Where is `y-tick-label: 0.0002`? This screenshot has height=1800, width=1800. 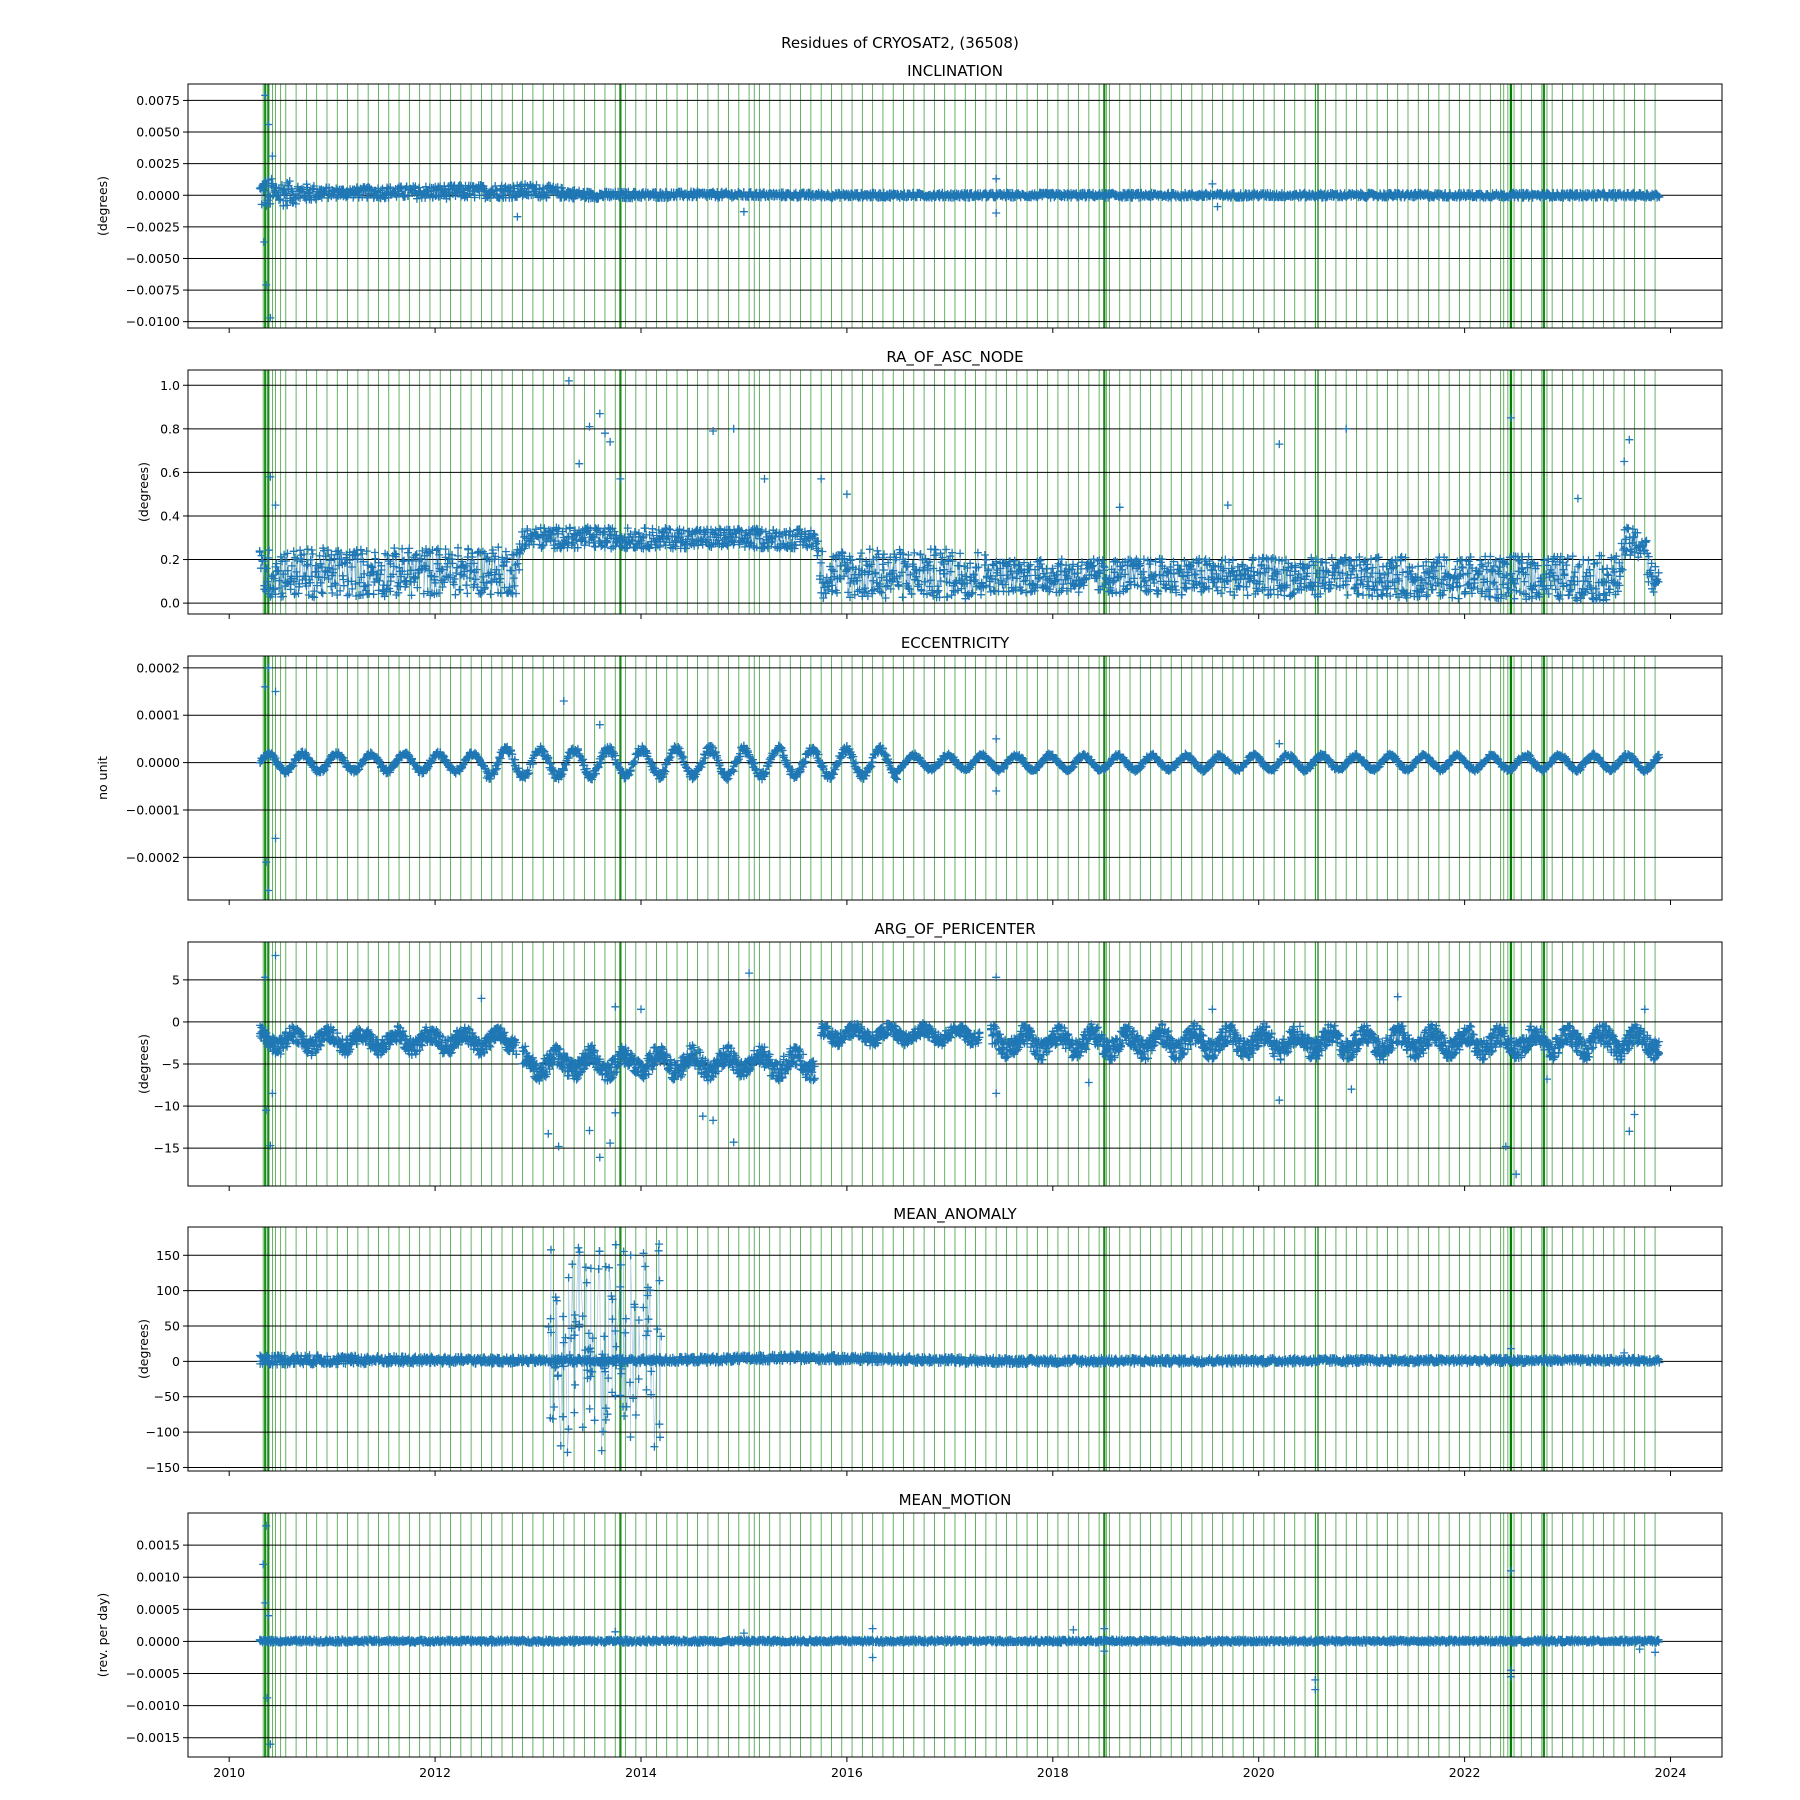
y-tick-label: 0.0002 is located at coordinates (158, 667).